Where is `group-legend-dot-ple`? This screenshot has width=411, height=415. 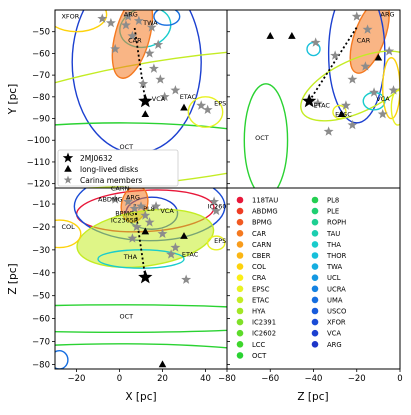 group-legend-dot-ple is located at coordinates (315, 211).